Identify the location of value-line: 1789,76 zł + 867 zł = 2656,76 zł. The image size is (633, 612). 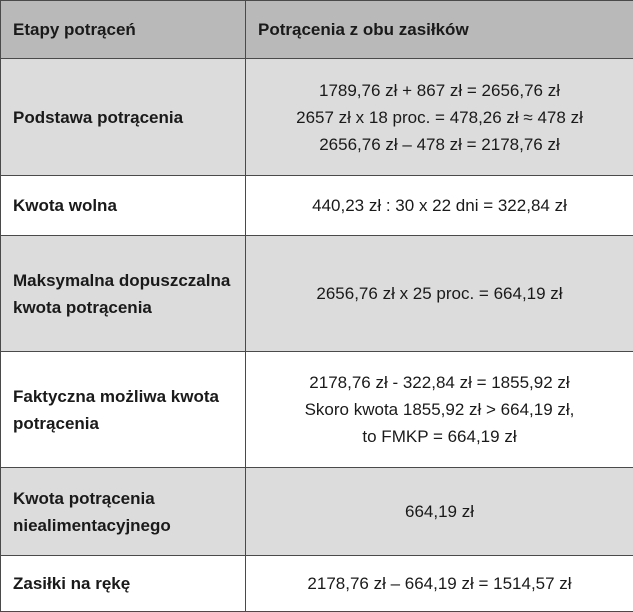
(439, 90).